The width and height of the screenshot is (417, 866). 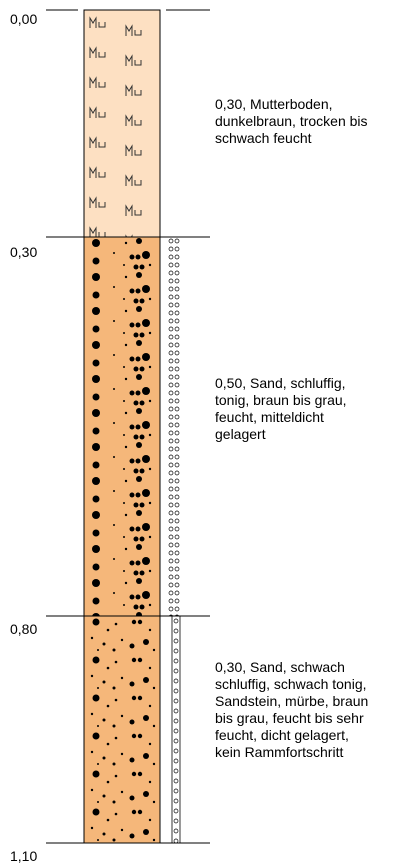 I want to click on layer-description: Sandstein, mürbe, braun, so click(x=291, y=701).